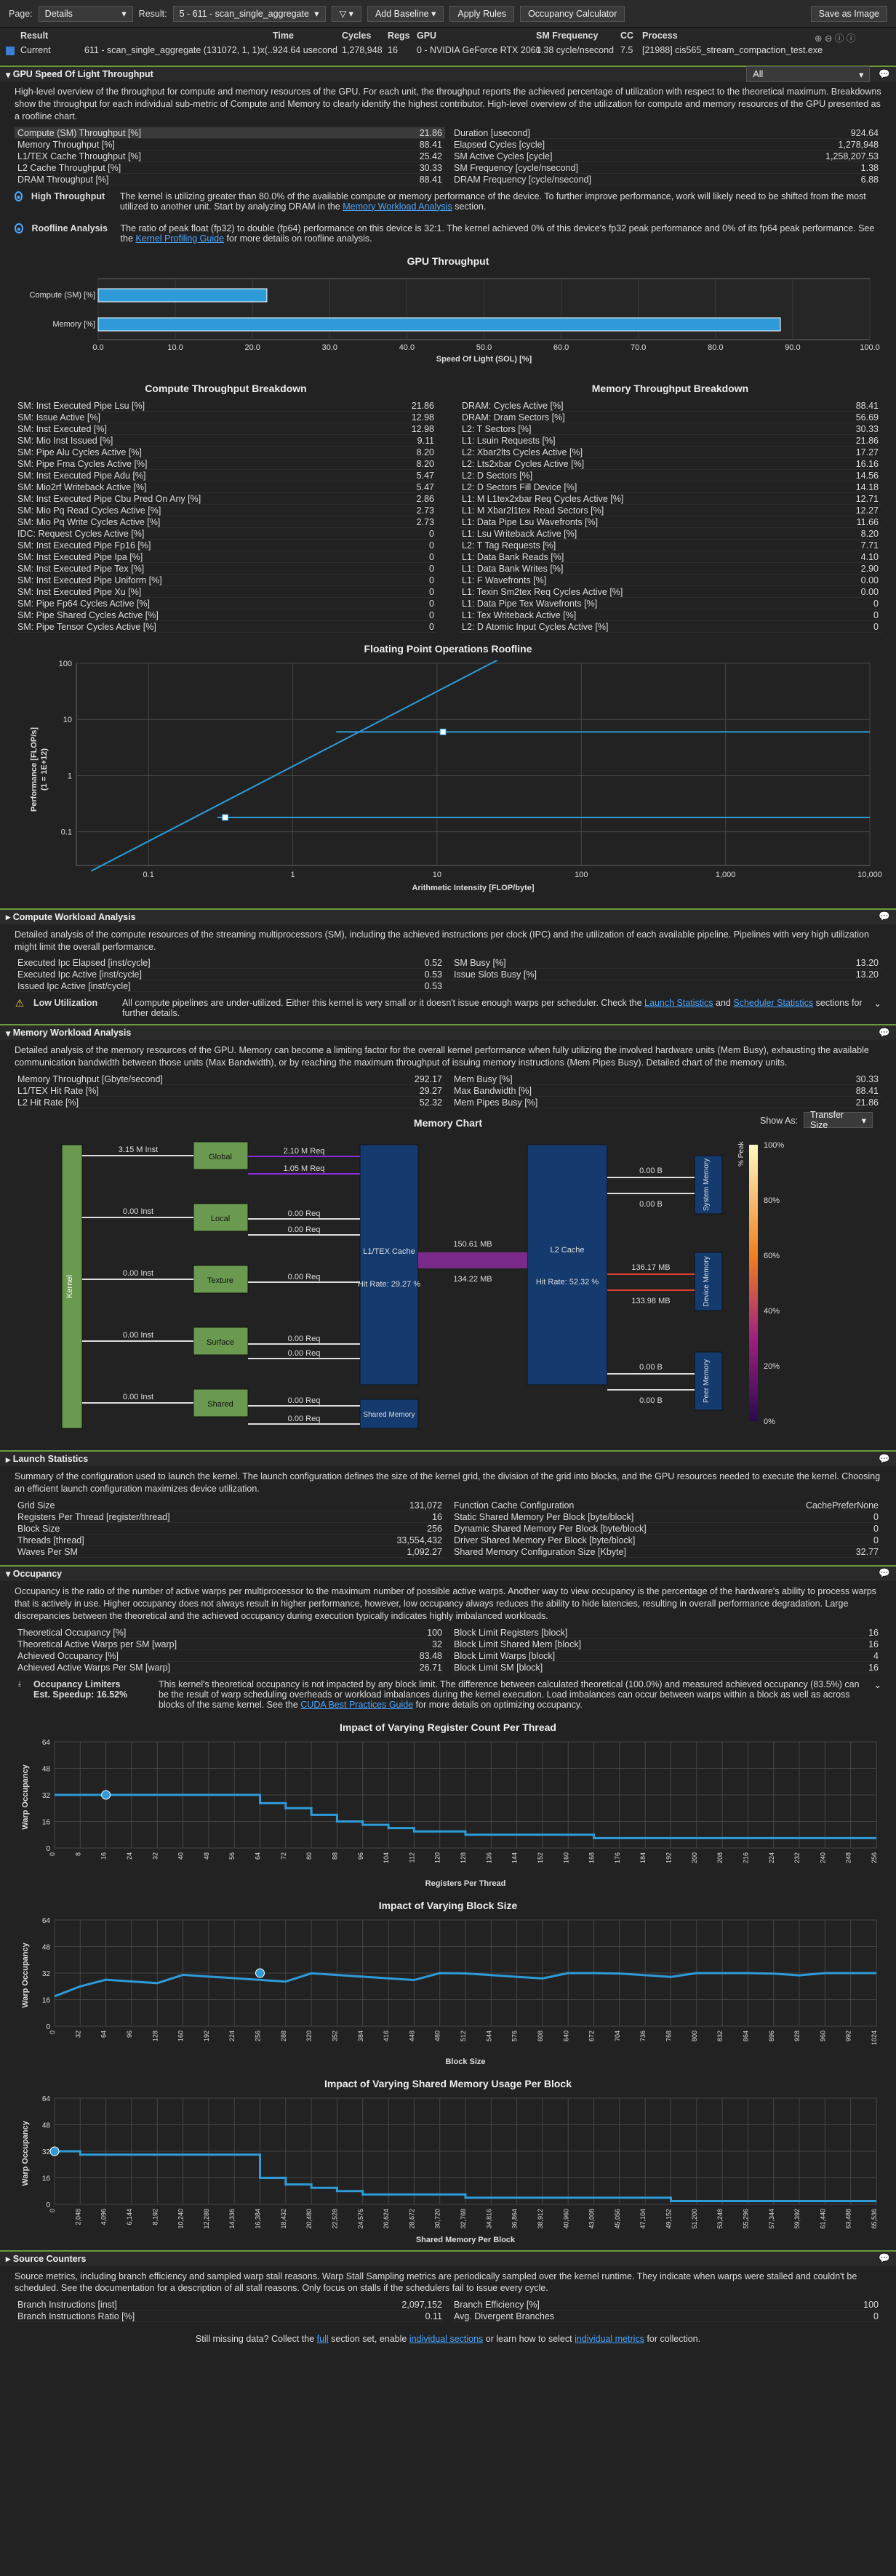 This screenshot has width=896, height=2576. I want to click on x-tick: 57,344, so click(771, 2219).